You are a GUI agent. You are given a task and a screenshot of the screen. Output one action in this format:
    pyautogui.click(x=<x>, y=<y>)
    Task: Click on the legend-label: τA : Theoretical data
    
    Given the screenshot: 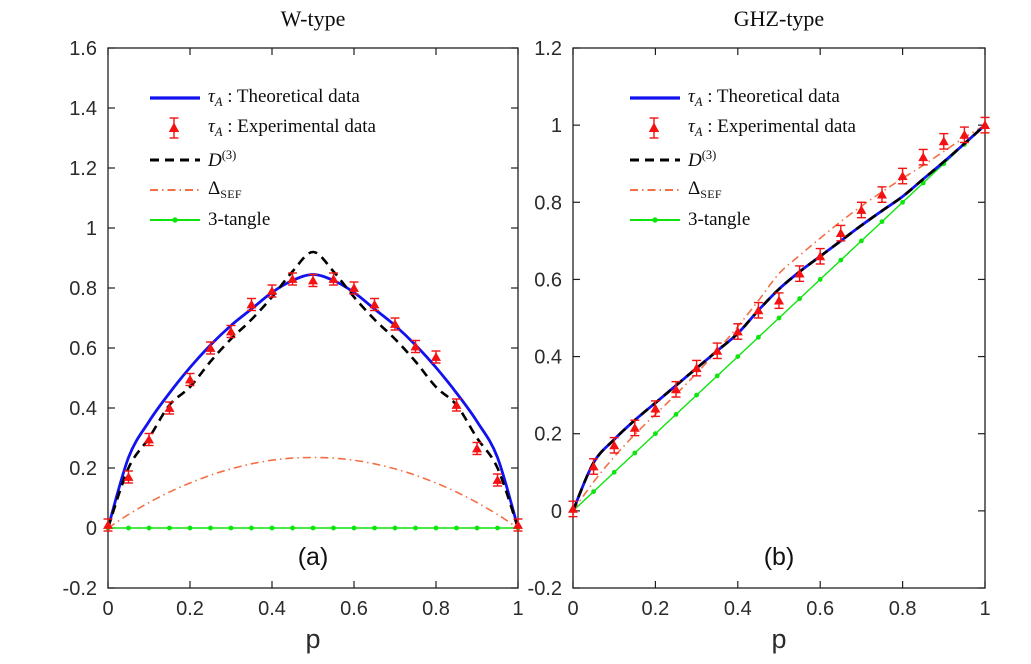 What is the action you would take?
    pyautogui.click(x=284, y=98)
    